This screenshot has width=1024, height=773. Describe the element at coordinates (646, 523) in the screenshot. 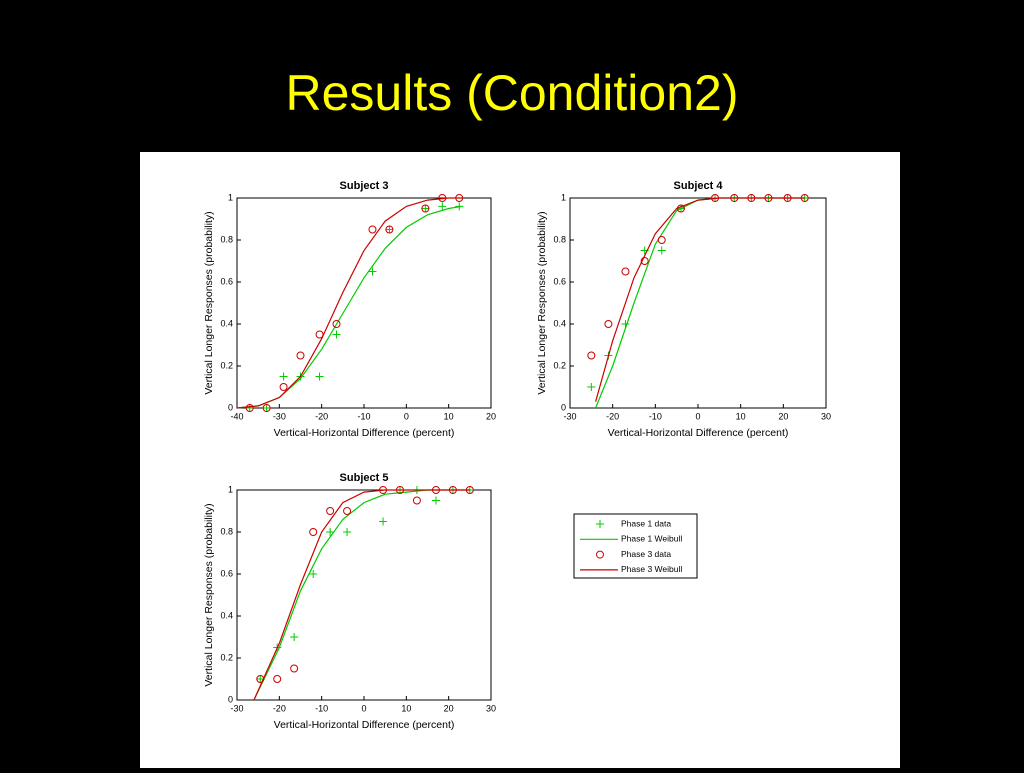

I see `legend-label: Phase 1 data` at that location.